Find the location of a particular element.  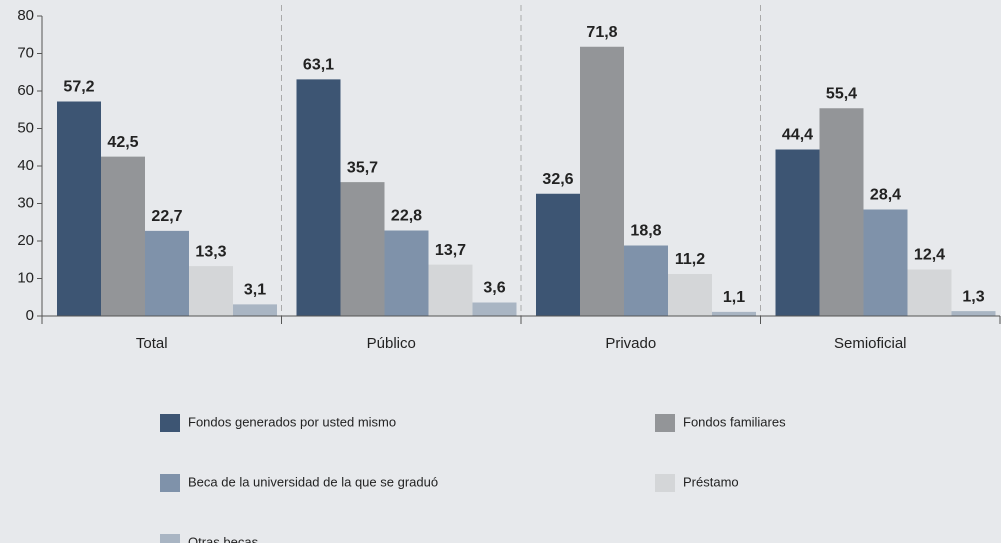

value-label: 63,1 is located at coordinates (318, 65).